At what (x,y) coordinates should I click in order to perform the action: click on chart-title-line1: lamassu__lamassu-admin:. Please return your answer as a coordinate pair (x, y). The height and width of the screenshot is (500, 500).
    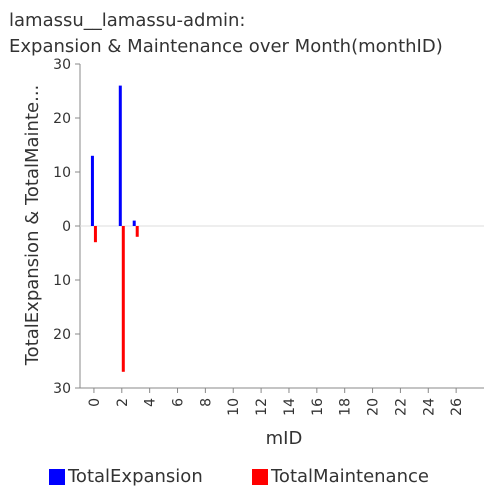
    Looking at the image, I should click on (127, 20).